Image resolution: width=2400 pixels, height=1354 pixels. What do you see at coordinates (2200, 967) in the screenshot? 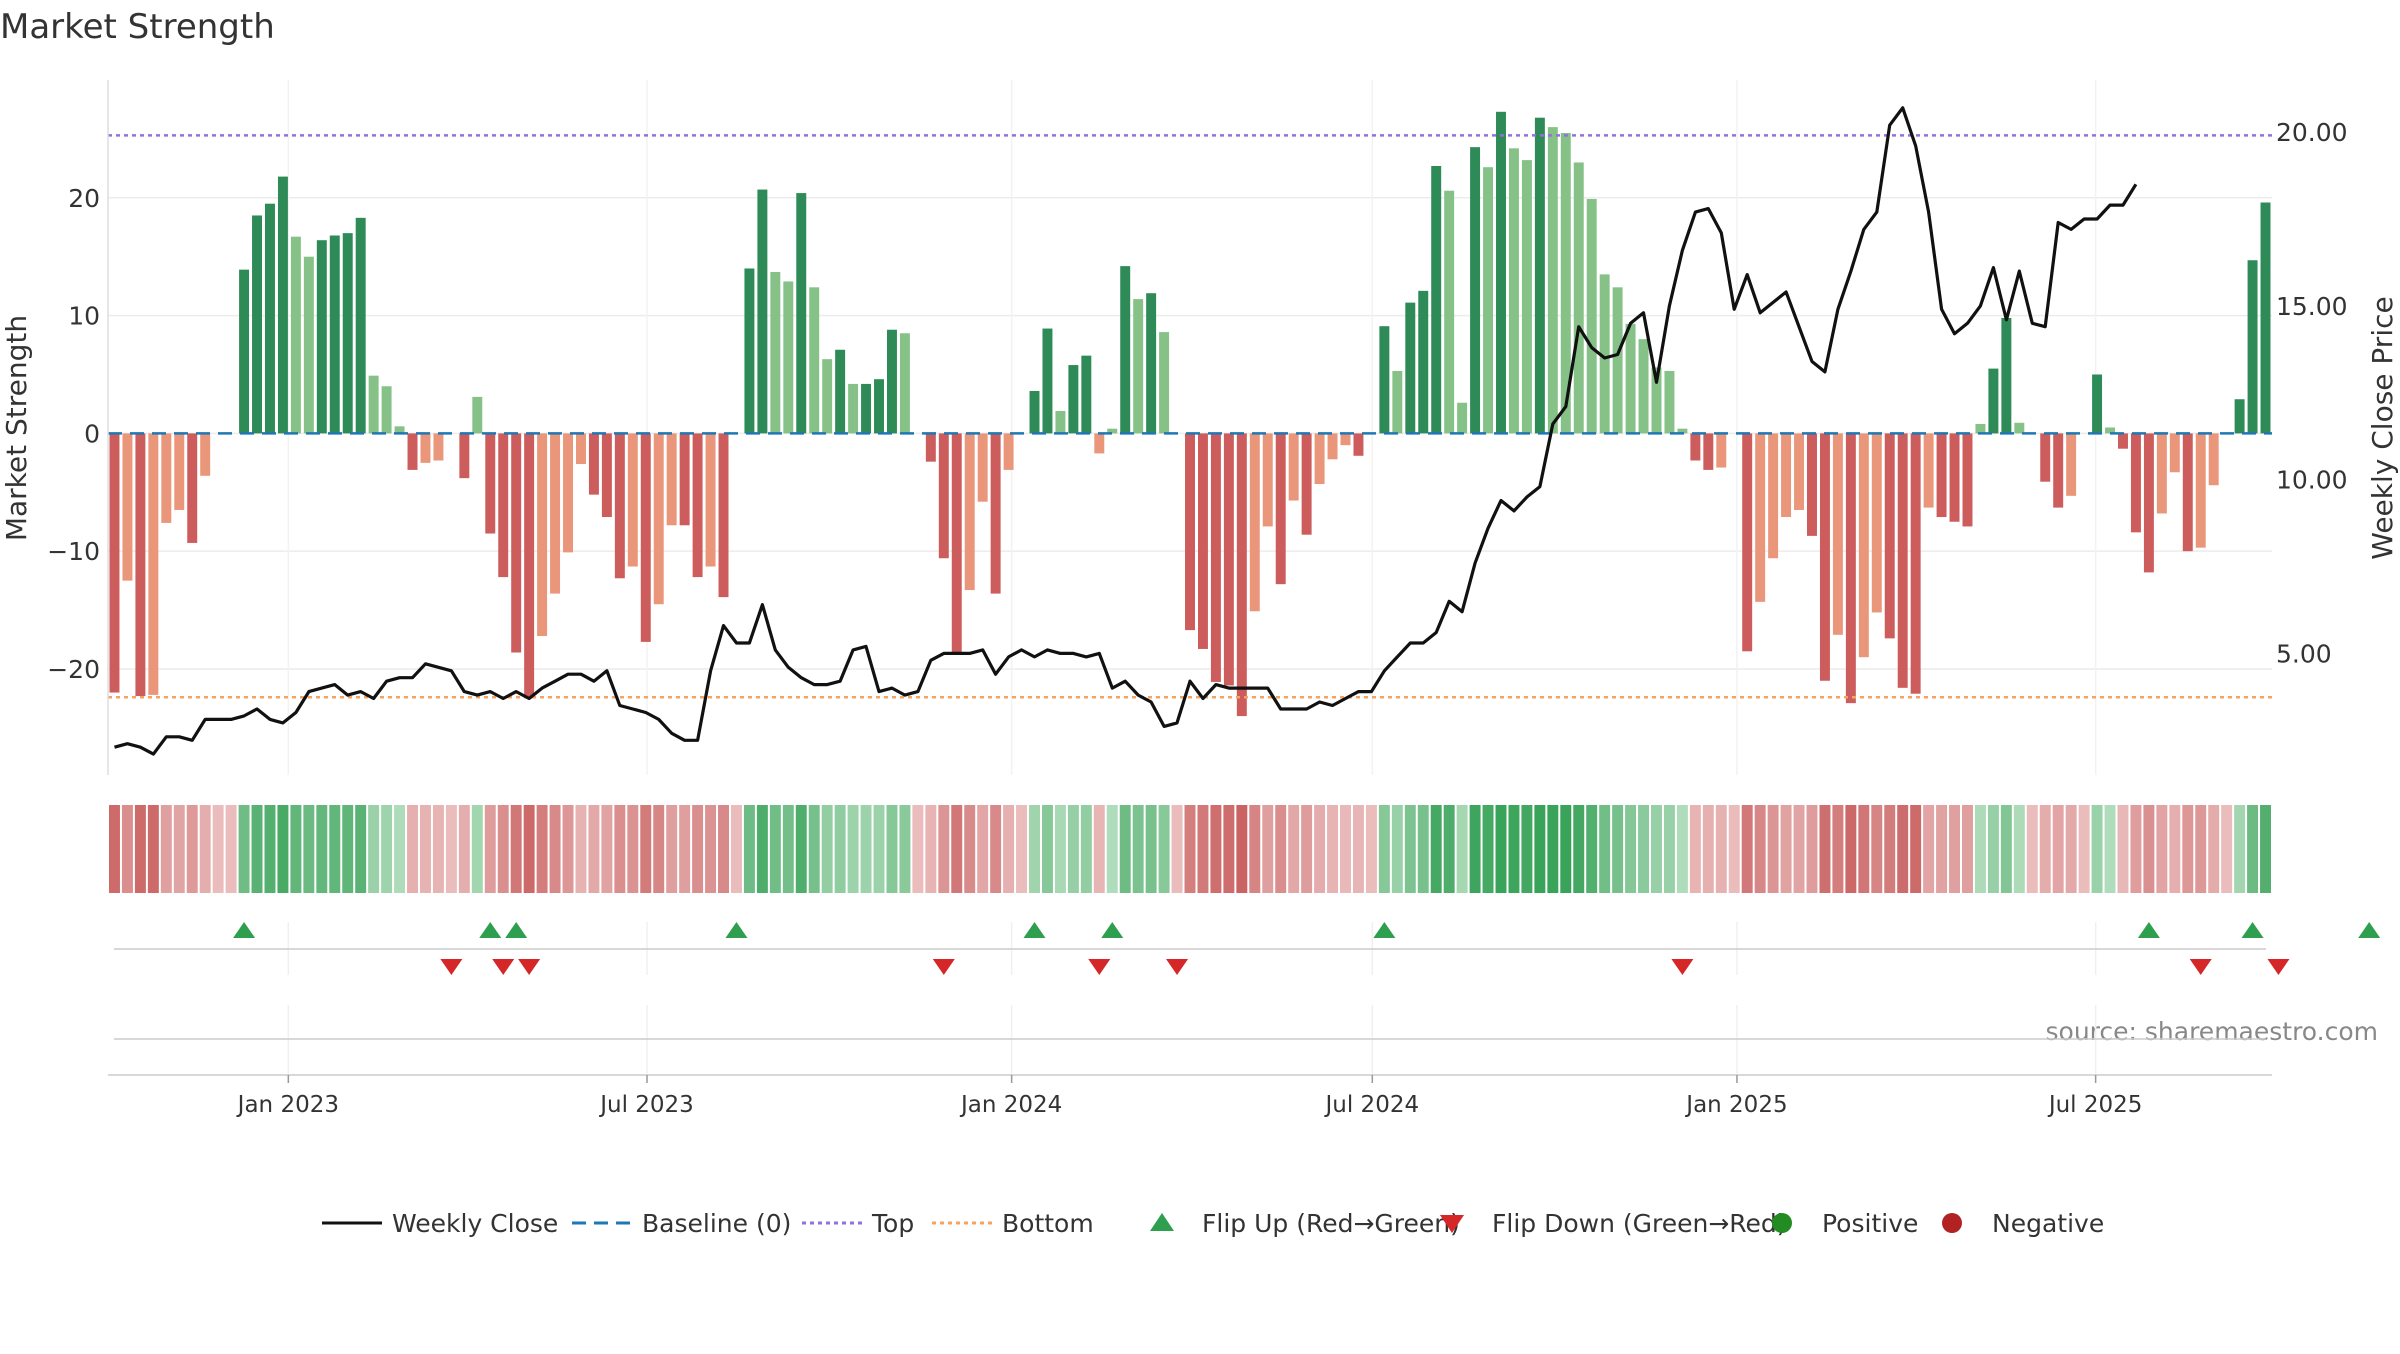
I see `flip-down-marker` at bounding box center [2200, 967].